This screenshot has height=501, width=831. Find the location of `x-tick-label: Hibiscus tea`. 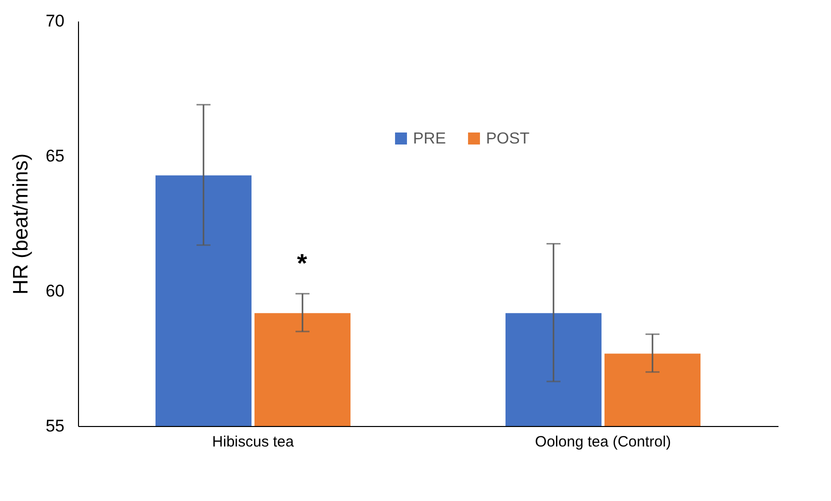

x-tick-label: Hibiscus tea is located at coordinates (253, 442).